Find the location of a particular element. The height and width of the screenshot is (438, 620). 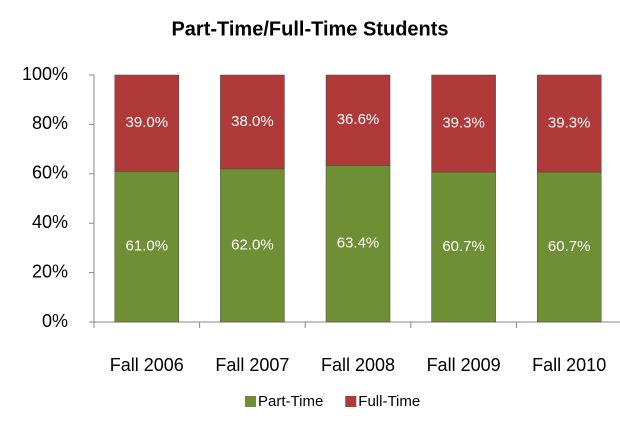

x-tick-label: Fall 2007 is located at coordinates (252, 365).